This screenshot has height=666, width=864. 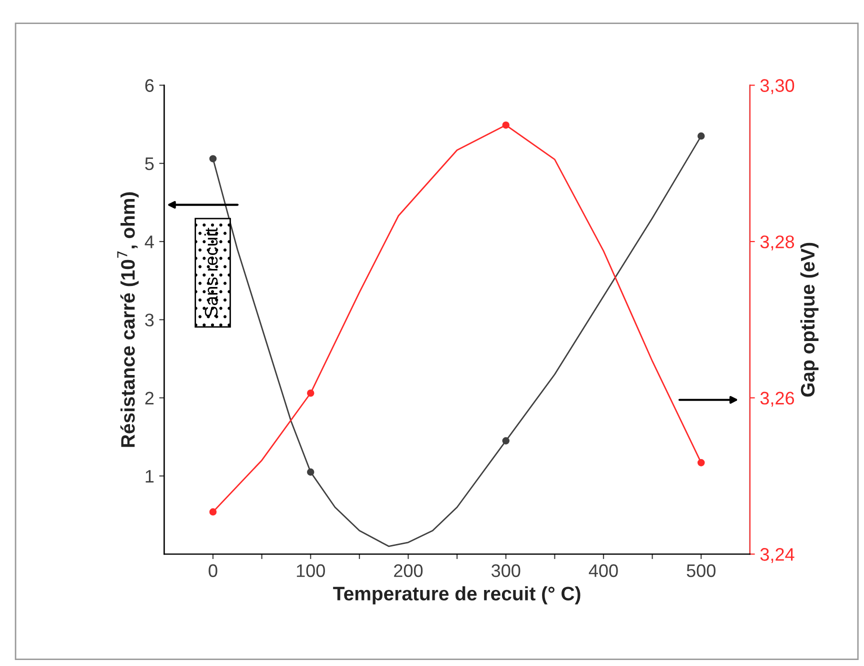 I want to click on y-tick-label: 4, so click(x=149, y=242).